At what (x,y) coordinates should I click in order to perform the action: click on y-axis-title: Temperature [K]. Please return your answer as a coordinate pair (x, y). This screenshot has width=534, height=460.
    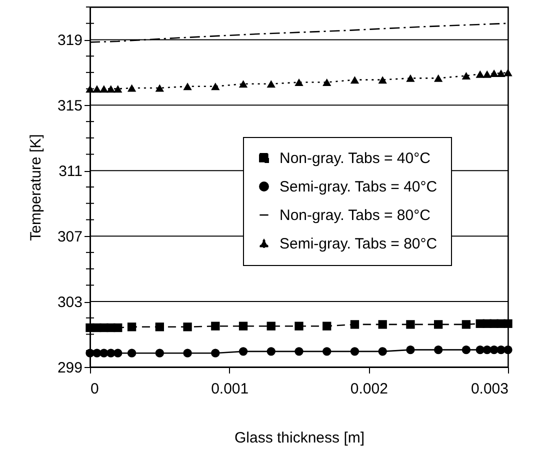
    Looking at the image, I should click on (35, 187).